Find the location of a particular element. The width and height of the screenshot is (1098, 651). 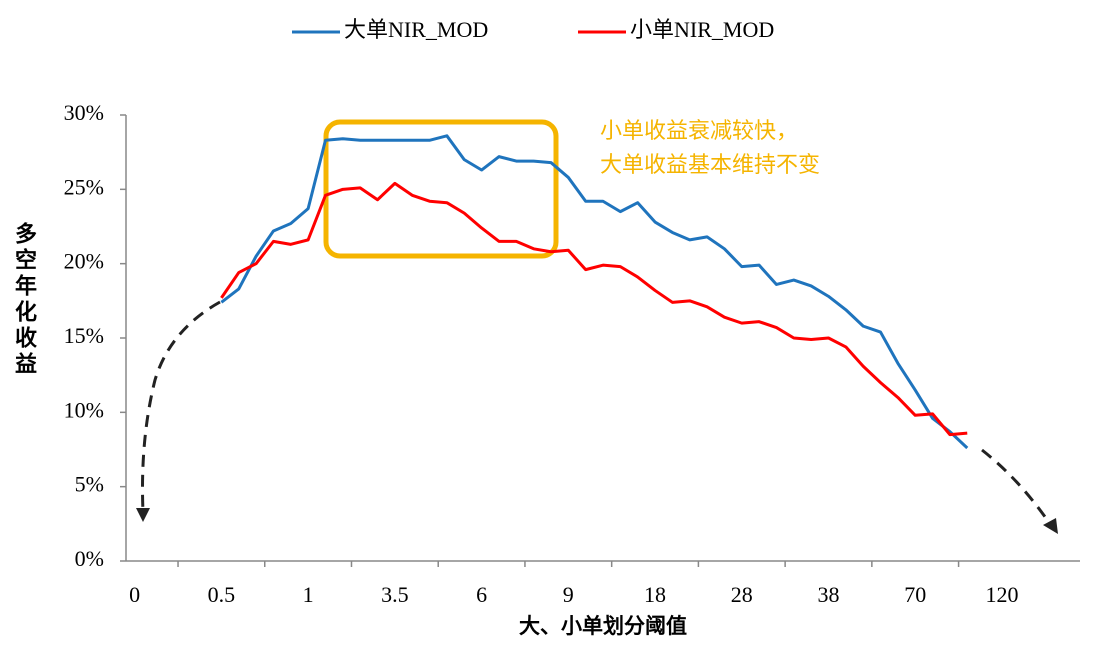

y-tick-label: 30% is located at coordinates (84, 112).